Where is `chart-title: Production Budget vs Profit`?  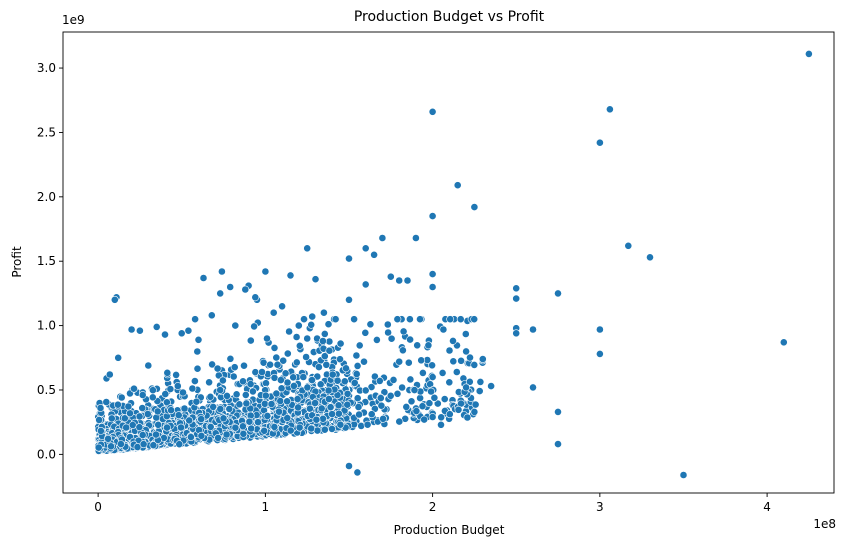
chart-title: Production Budget vs Profit is located at coordinates (449, 17).